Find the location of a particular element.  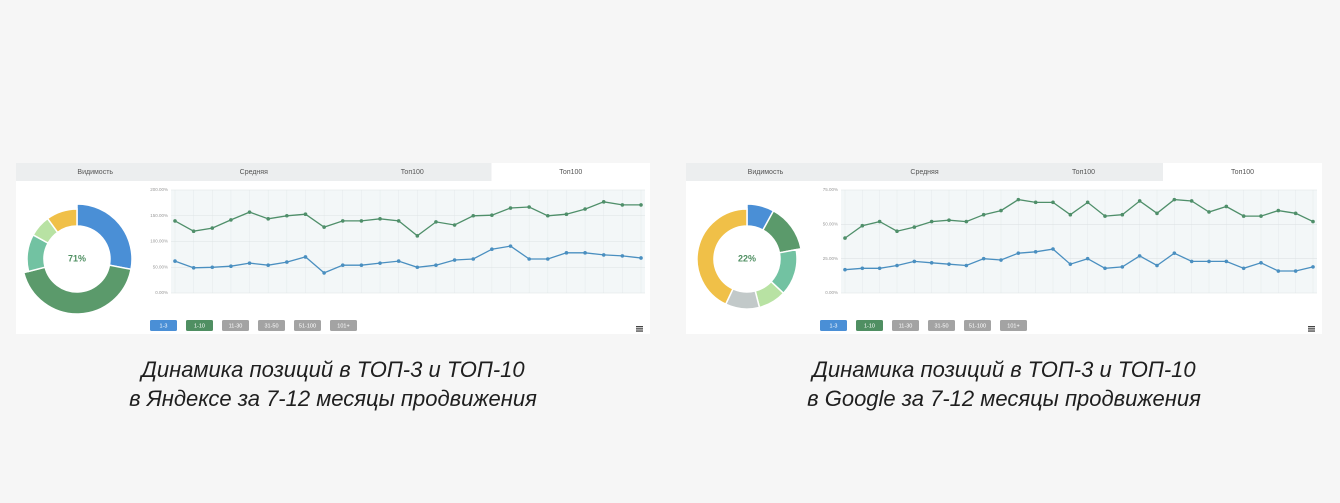

y-tick-label: 25.00% is located at coordinates (830, 258).